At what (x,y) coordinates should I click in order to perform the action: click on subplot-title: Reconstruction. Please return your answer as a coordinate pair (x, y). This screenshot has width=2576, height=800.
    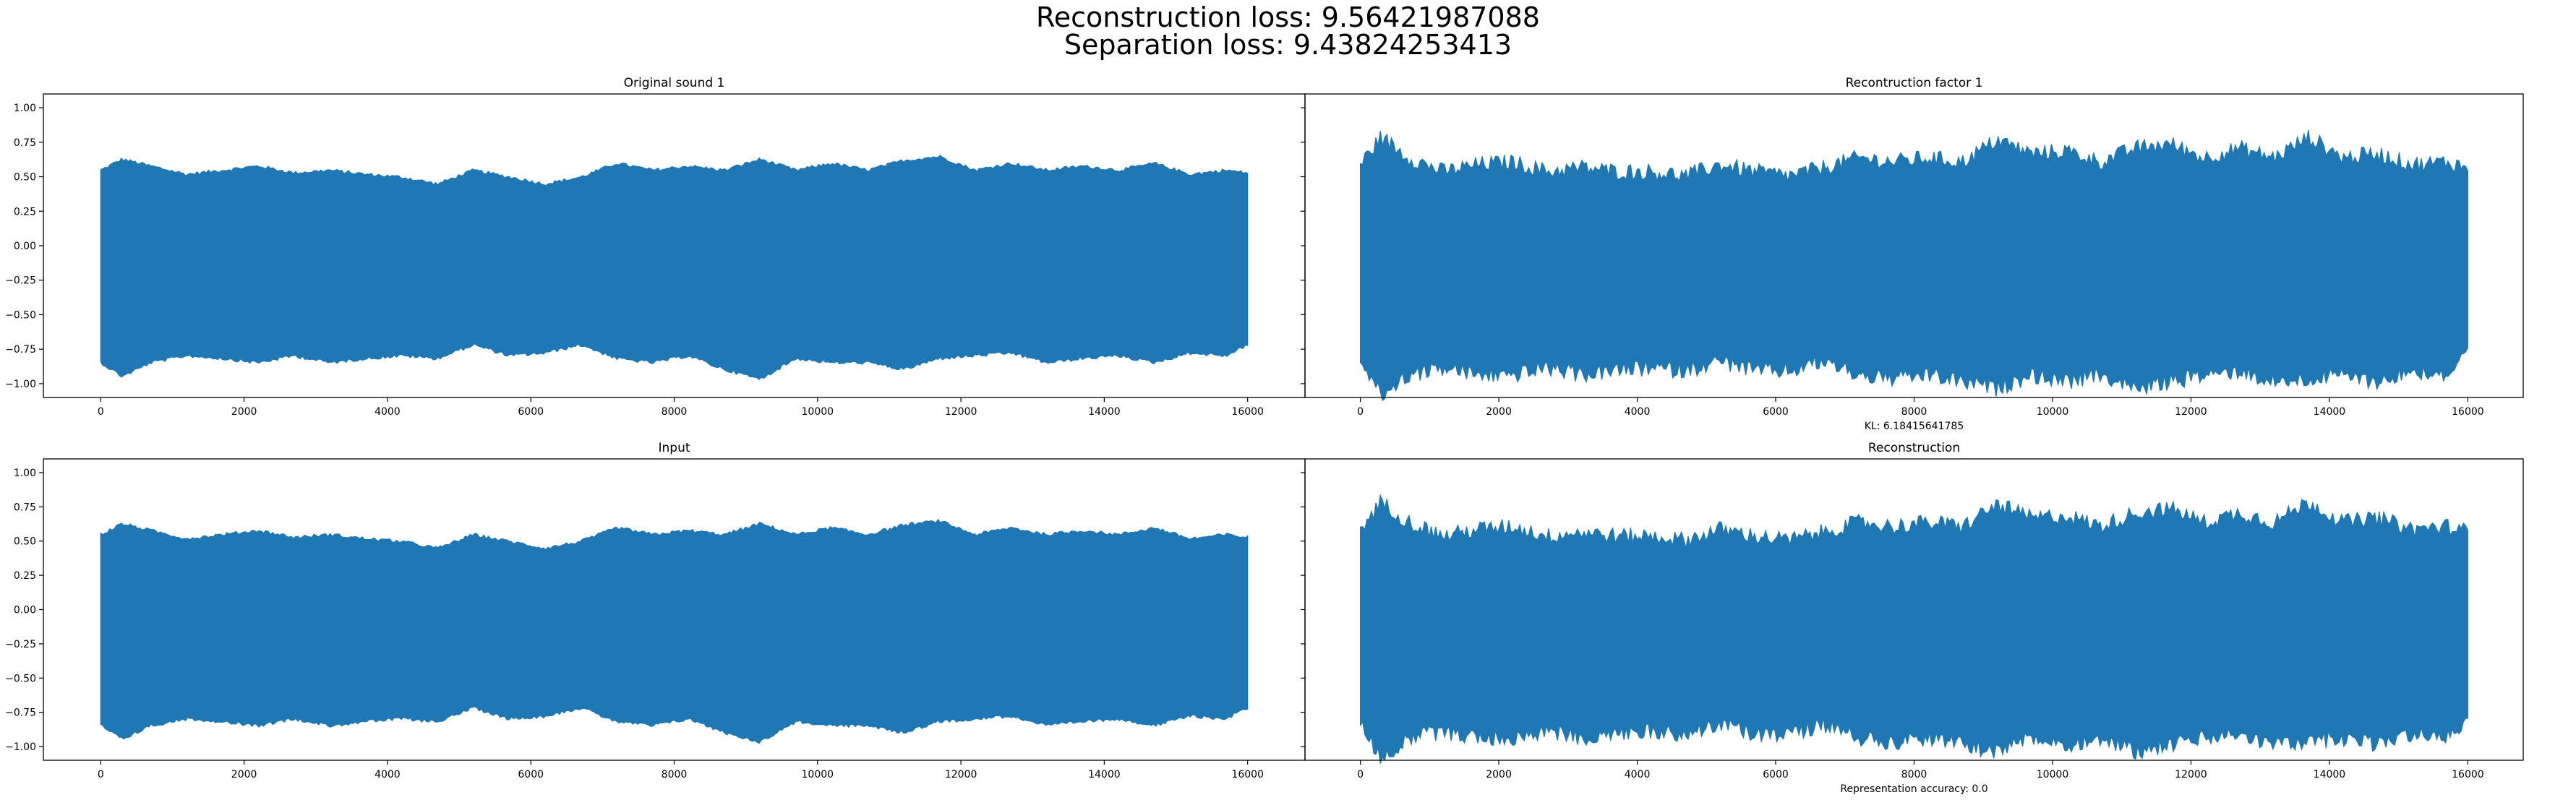
    Looking at the image, I should click on (1914, 448).